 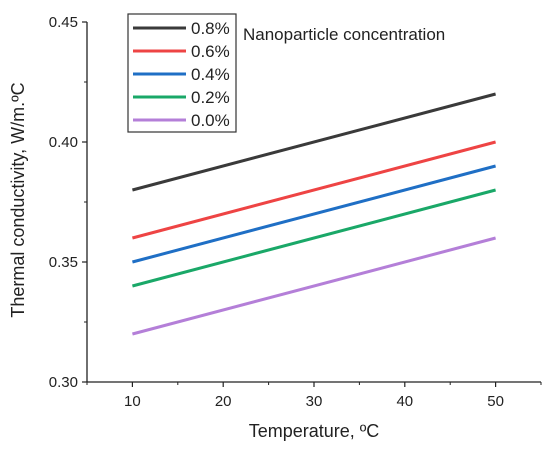 What do you see at coordinates (210, 28) in the screenshot?
I see `legend-label: 0.8%` at bounding box center [210, 28].